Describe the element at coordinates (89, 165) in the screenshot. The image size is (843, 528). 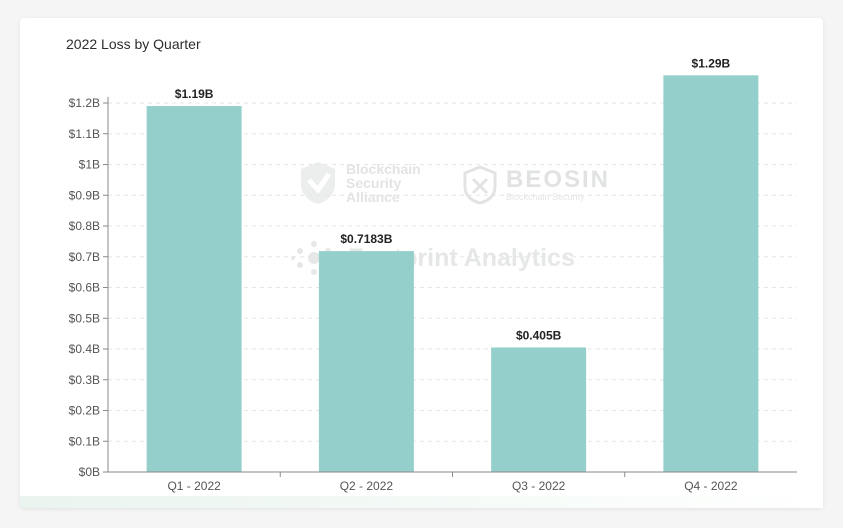
I see `y-tick-label: $1B` at that location.